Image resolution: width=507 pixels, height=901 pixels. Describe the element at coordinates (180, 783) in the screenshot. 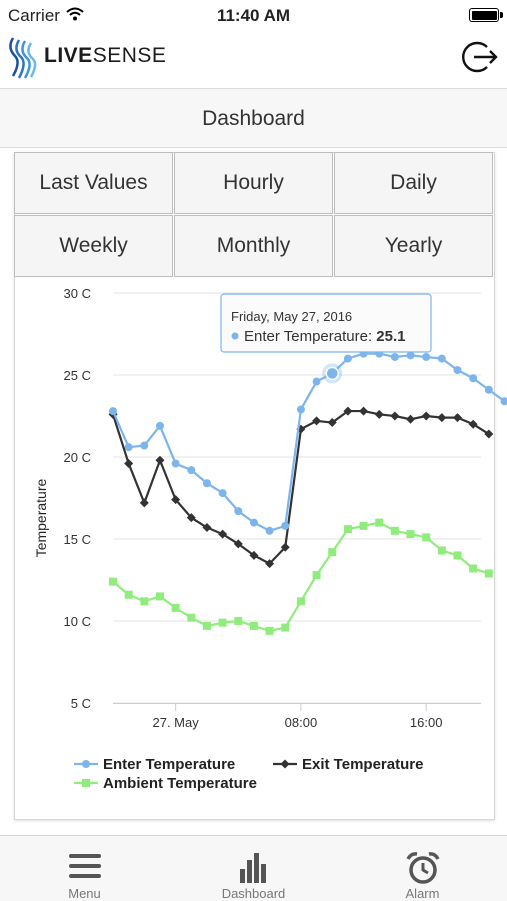

I see `legend-label-ambient: Ambient Temperature` at that location.